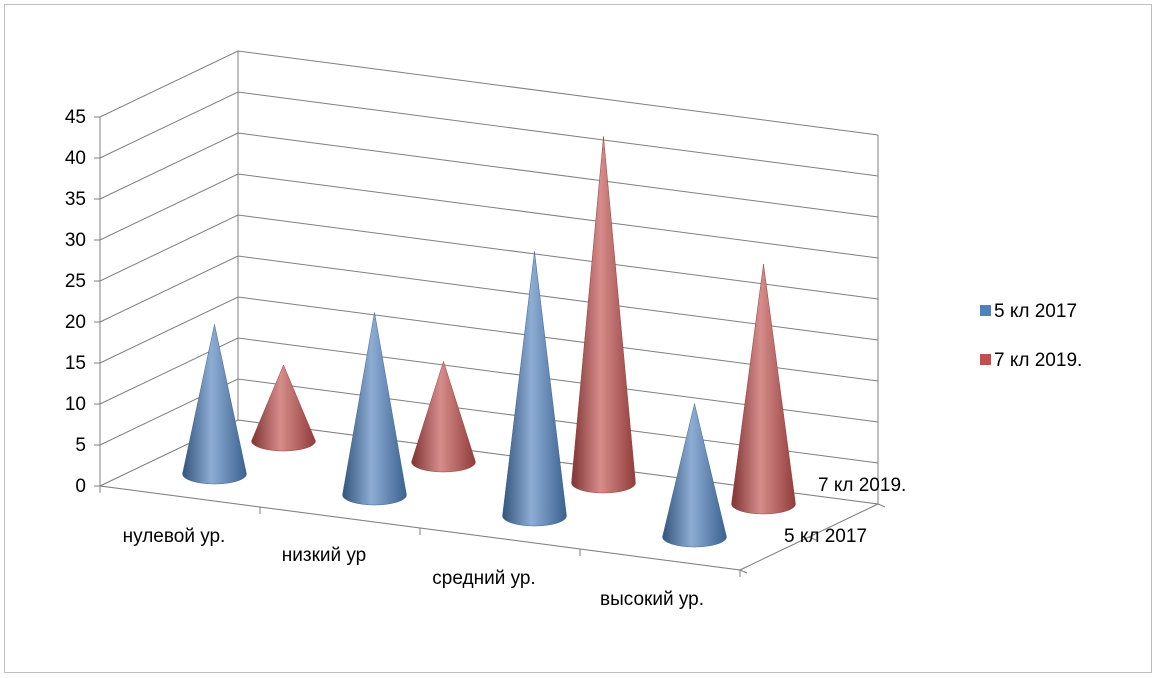 The image size is (1157, 678). What do you see at coordinates (75, 404) in the screenshot?
I see `y-tick-label: 10` at bounding box center [75, 404].